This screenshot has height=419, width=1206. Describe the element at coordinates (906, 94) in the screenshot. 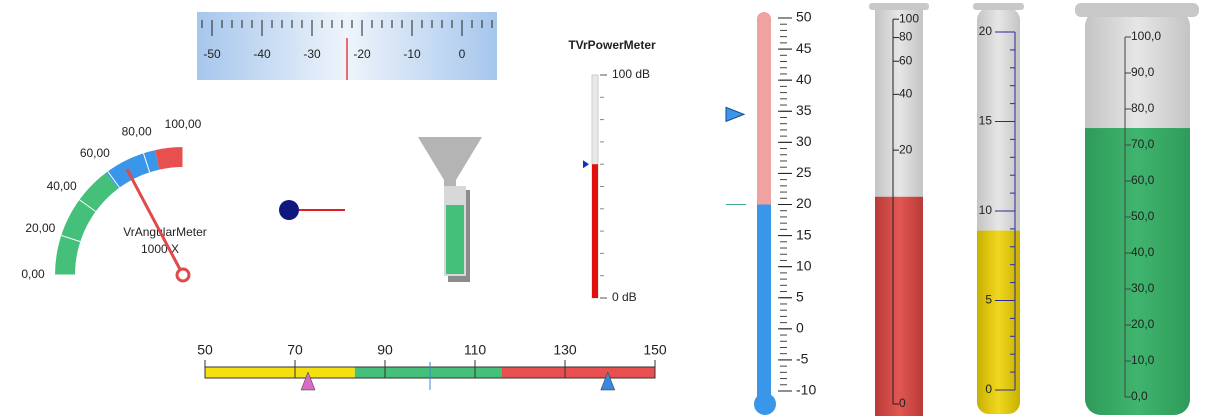

I see `tube-label: 40` at that location.